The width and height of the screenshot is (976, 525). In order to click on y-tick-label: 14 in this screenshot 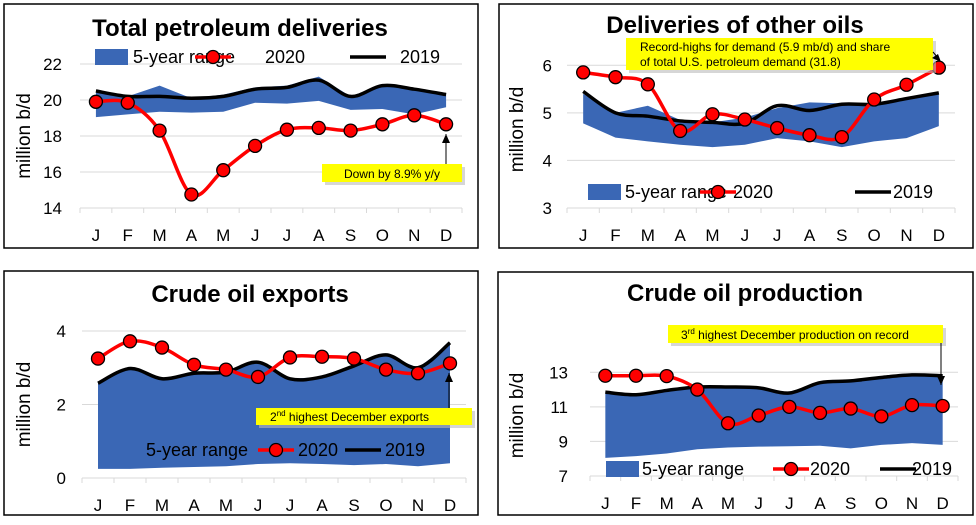, I will do `click(52, 208)`.